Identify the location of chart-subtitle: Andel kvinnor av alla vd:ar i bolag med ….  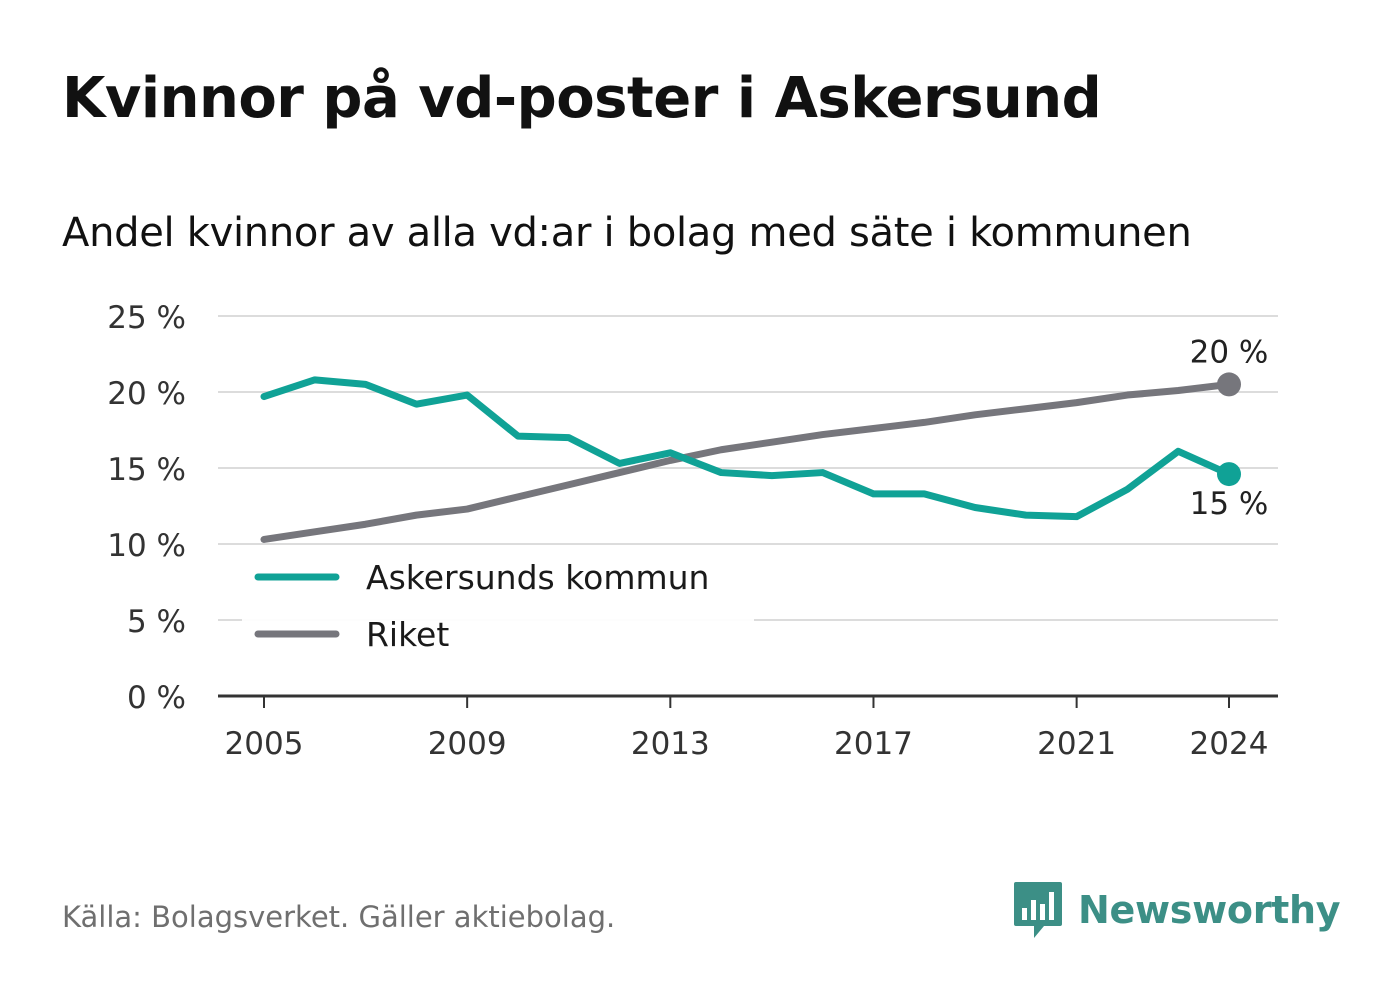
(627, 233).